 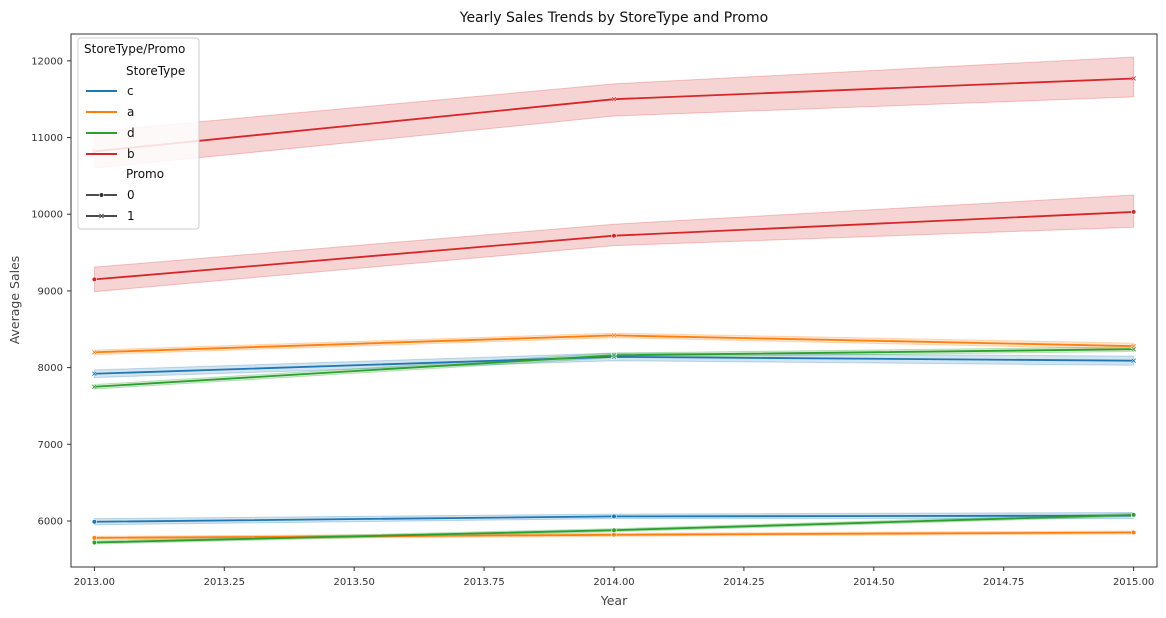 I want to click on legend-item-storetype-c: c, so click(x=110, y=91).